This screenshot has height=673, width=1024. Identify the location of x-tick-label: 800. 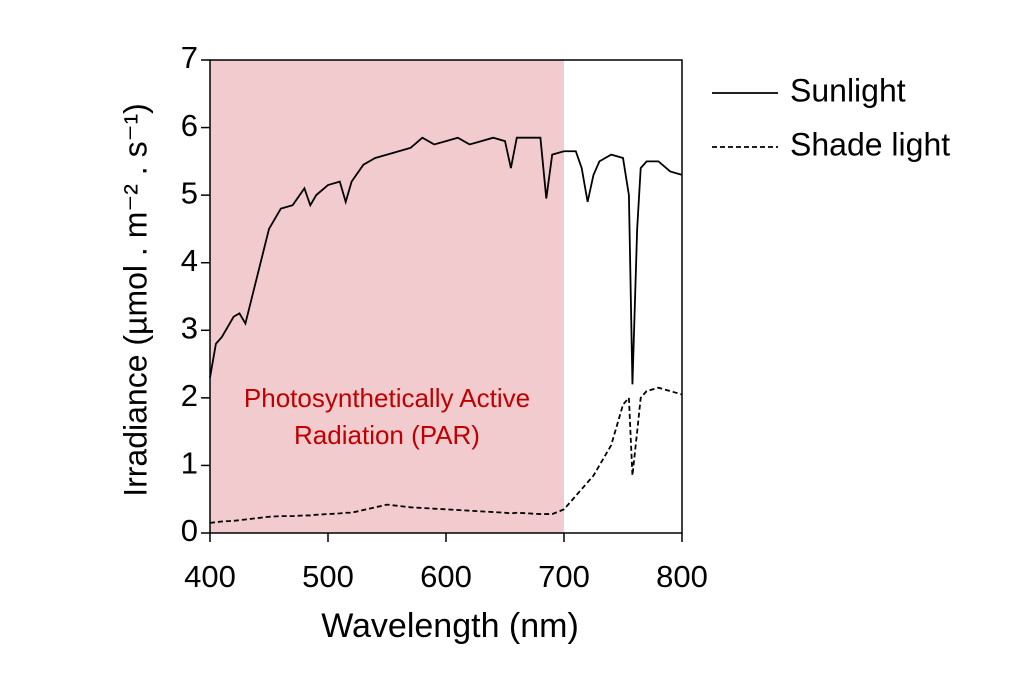
(682, 576).